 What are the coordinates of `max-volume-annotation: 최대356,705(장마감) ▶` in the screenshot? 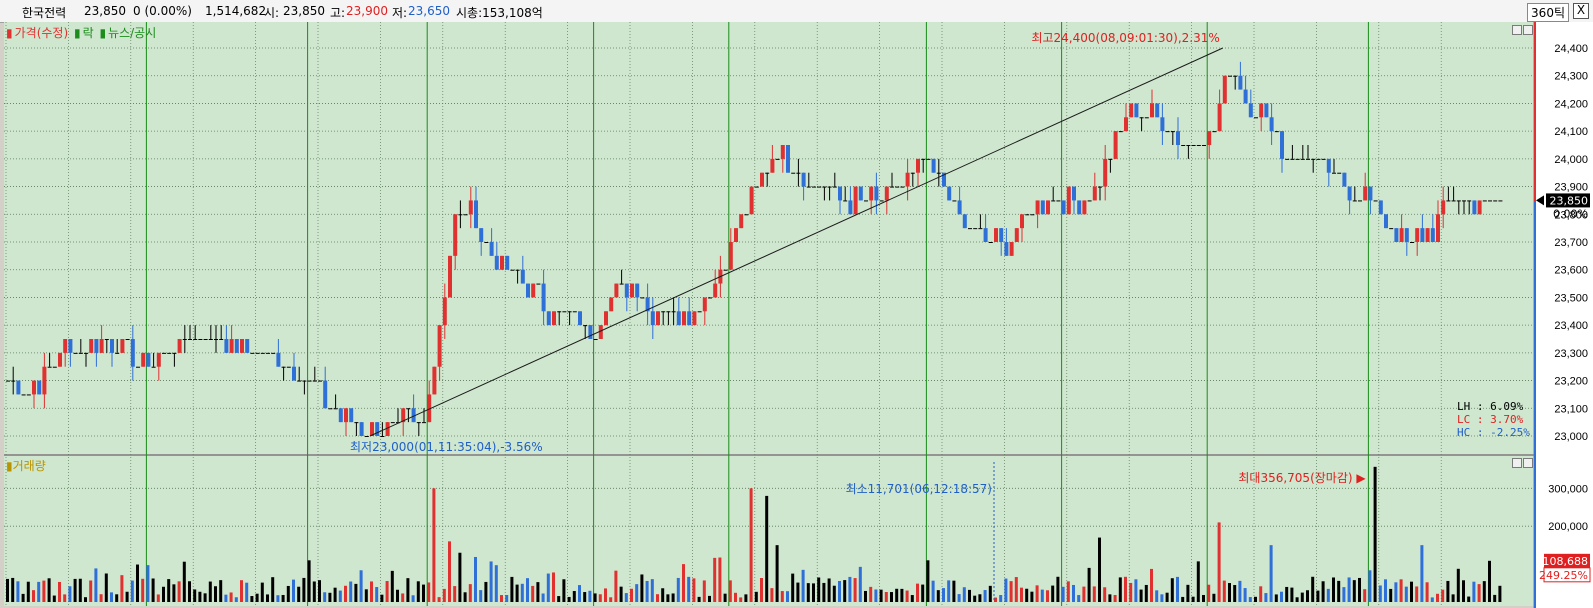 It's located at (1302, 478).